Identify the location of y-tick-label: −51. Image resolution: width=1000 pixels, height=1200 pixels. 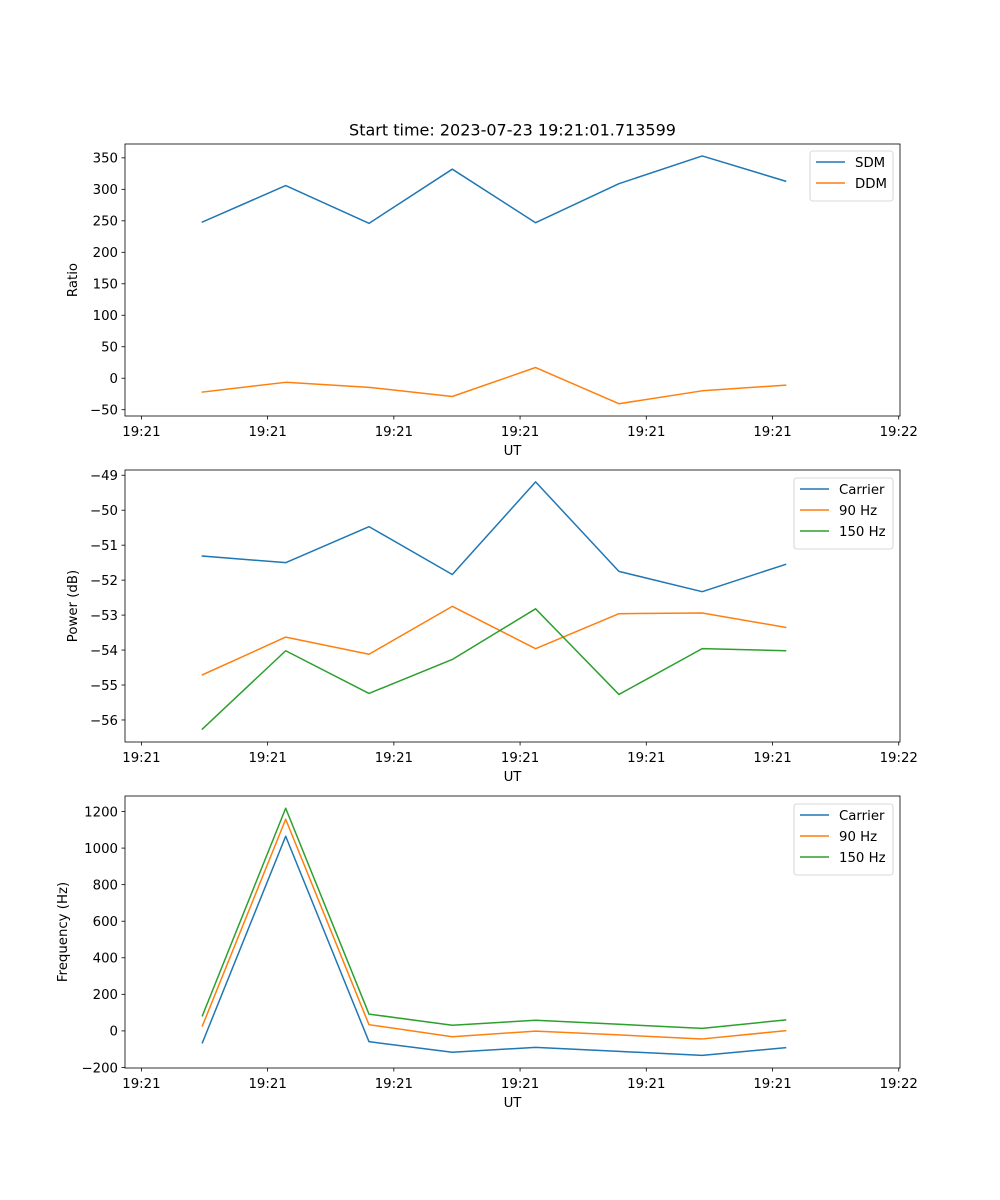
(104, 546).